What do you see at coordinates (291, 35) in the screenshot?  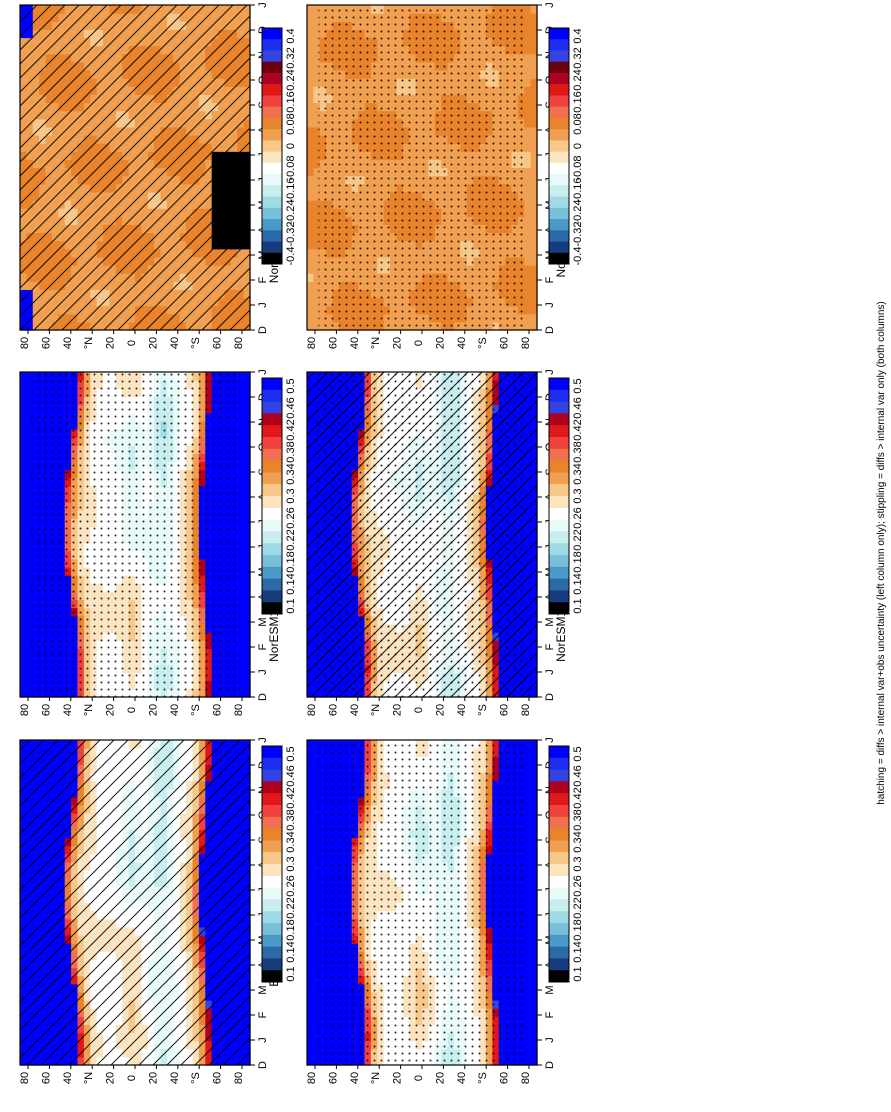 I see `colorbar-tick-label: 0.4` at bounding box center [291, 35].